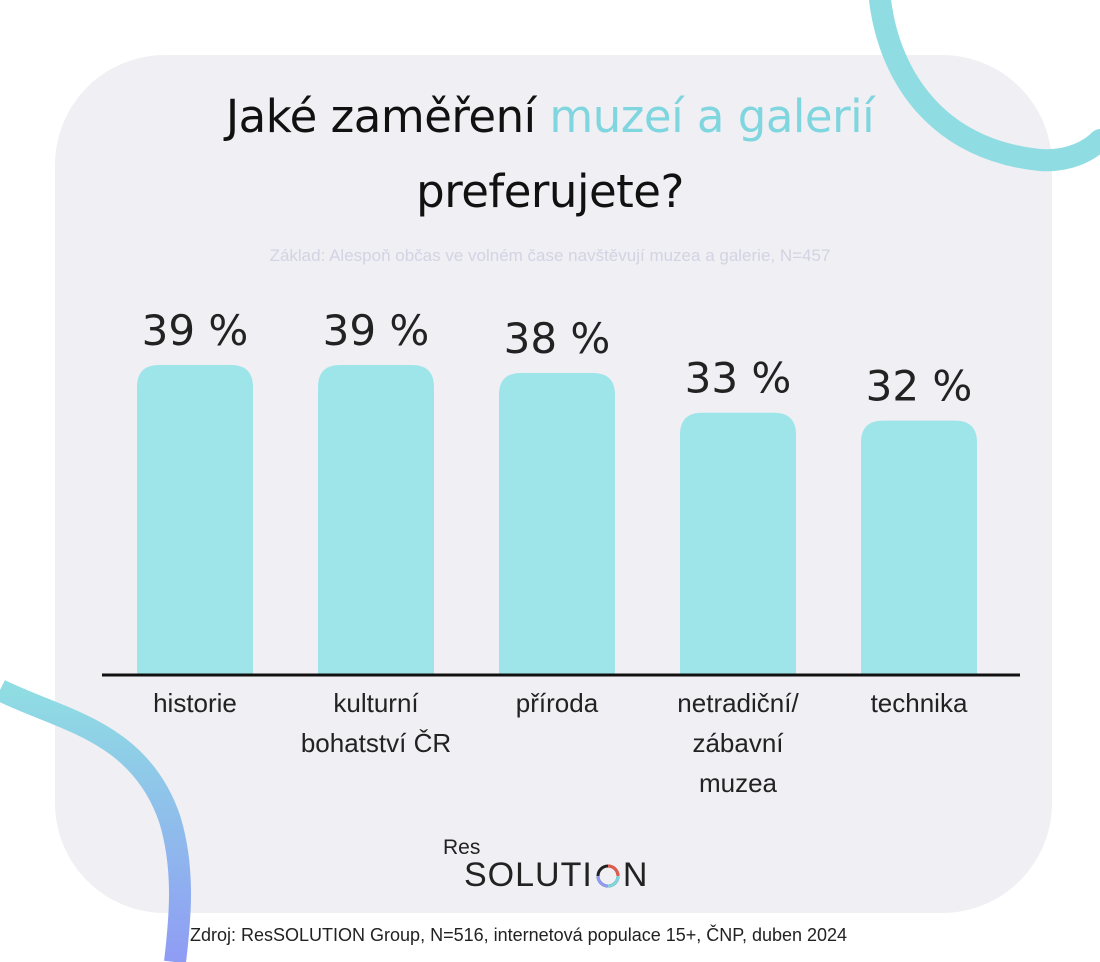 This screenshot has width=1100, height=962. I want to click on value-label-3: 33 %, so click(738, 378).